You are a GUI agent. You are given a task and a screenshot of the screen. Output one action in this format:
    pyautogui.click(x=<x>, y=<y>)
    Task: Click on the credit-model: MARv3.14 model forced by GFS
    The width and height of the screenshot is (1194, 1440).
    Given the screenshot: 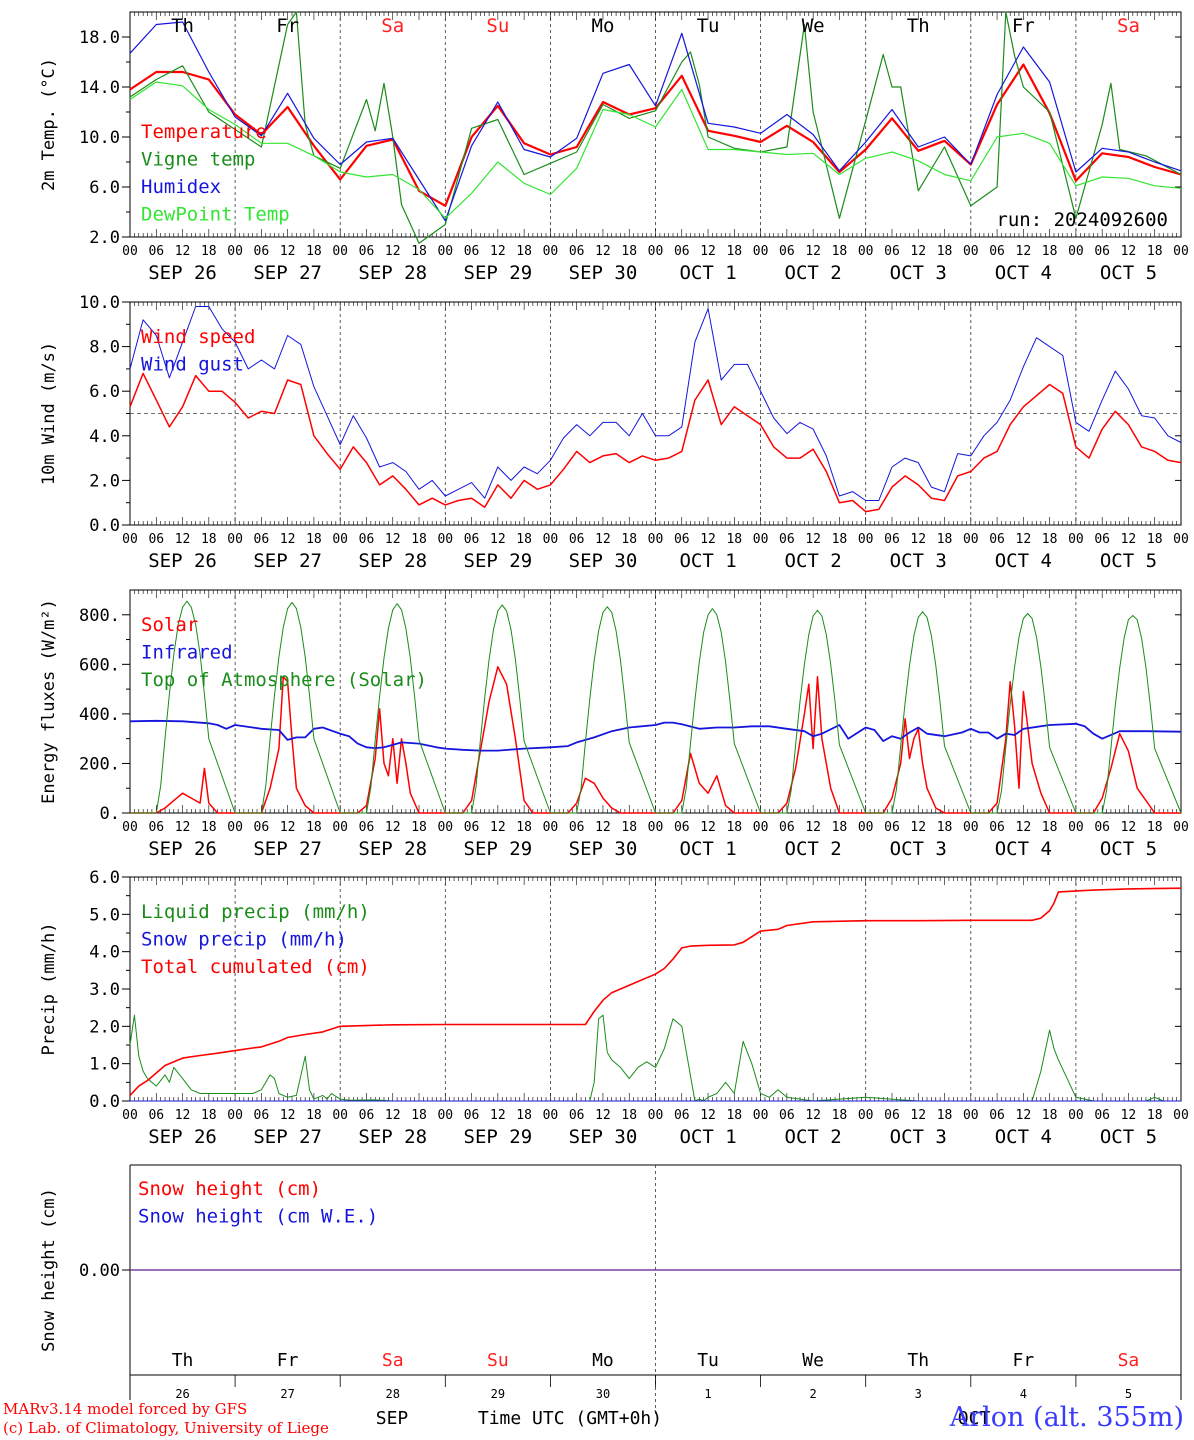 What is the action you would take?
    pyautogui.click(x=125, y=1409)
    